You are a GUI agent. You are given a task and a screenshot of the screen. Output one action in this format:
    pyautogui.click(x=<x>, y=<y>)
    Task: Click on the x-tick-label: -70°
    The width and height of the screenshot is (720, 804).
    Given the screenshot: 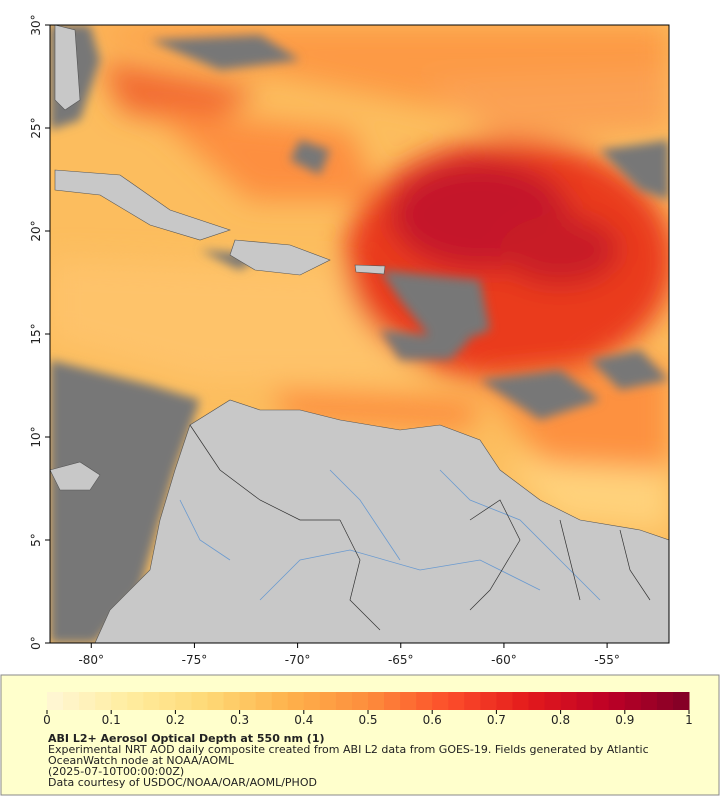 What is the action you would take?
    pyautogui.click(x=298, y=660)
    